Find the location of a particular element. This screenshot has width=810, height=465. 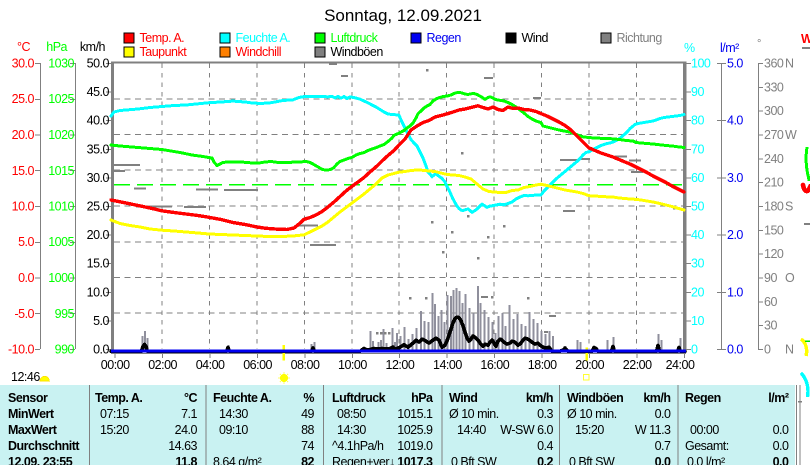

svg-text: Temp. A. is located at coordinates (162, 38).